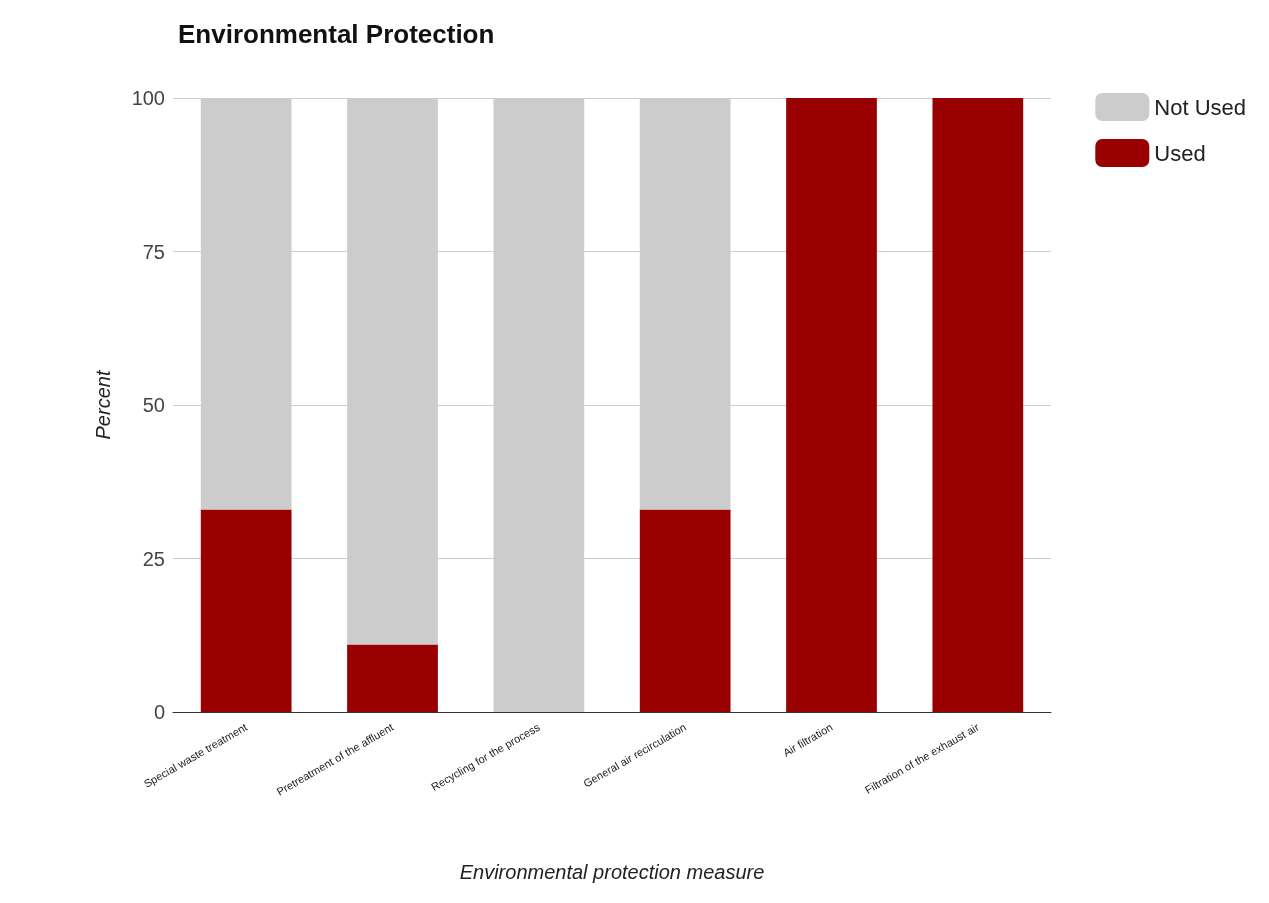 The width and height of the screenshot is (1269, 903). Describe the element at coordinates (336, 34) in the screenshot. I see `chart-title: Environmental Protection` at that location.